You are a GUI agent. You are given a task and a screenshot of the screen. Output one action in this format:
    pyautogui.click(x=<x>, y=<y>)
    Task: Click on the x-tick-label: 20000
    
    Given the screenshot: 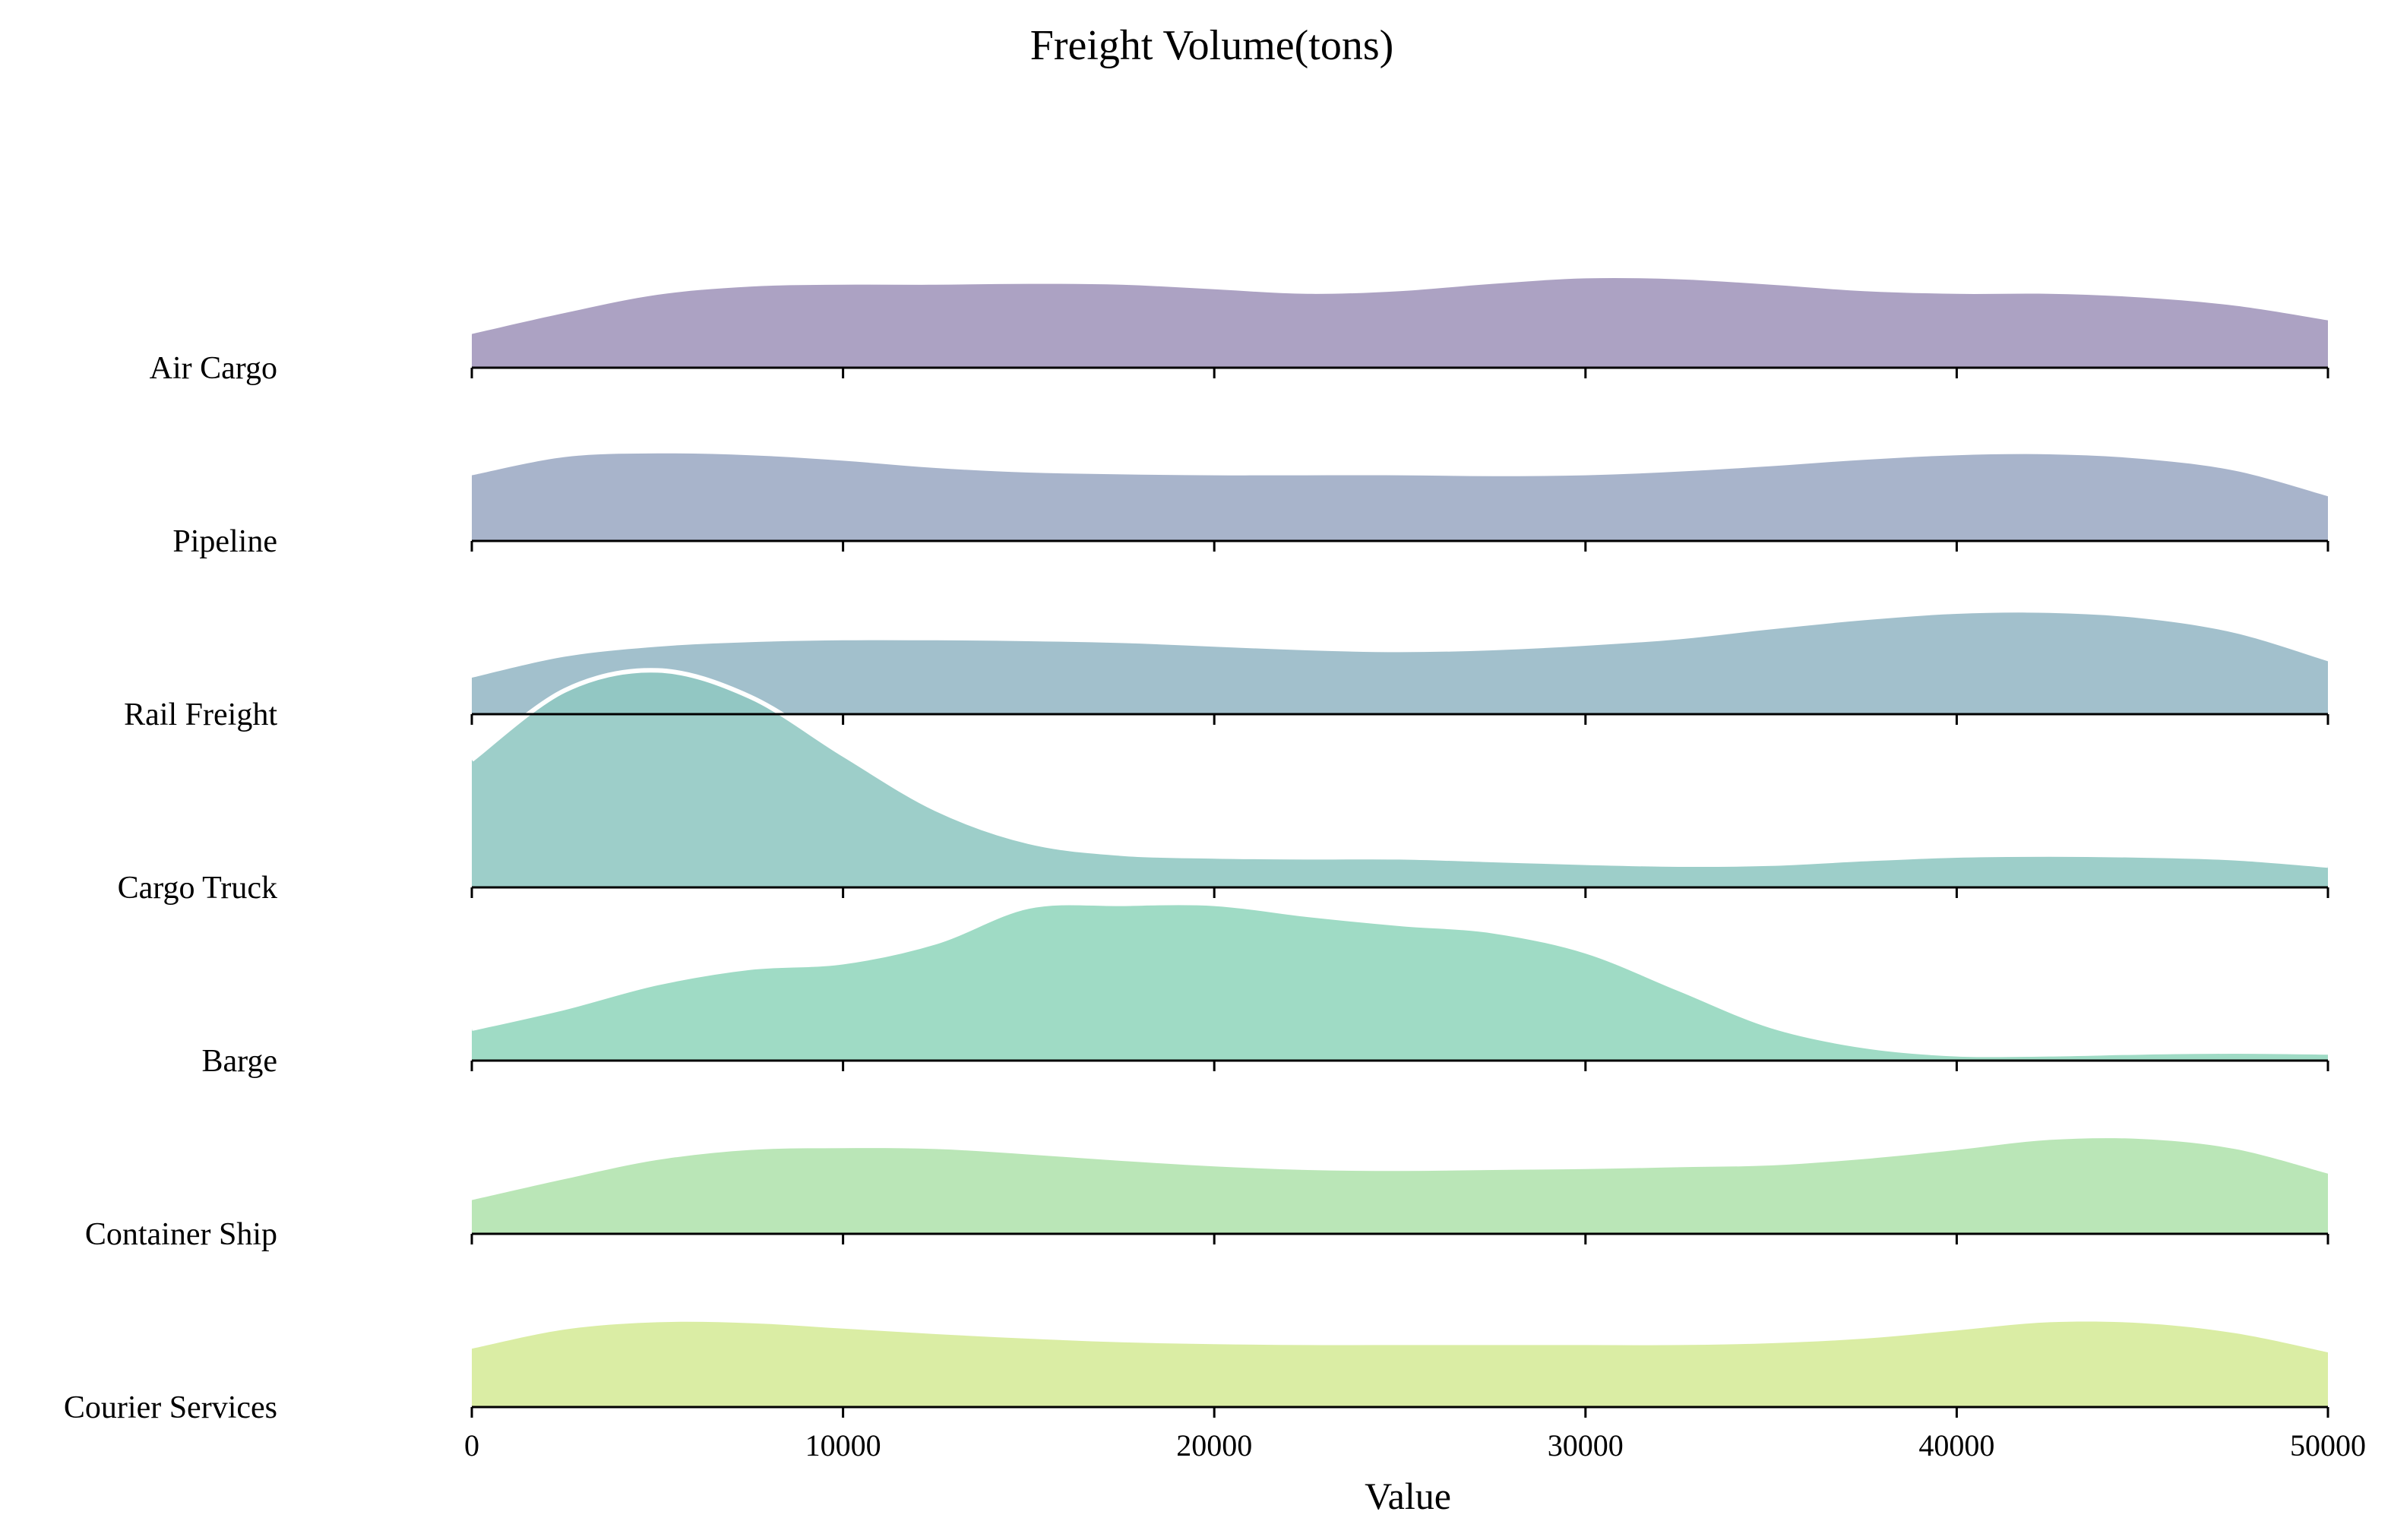 What is the action you would take?
    pyautogui.click(x=1214, y=1445)
    